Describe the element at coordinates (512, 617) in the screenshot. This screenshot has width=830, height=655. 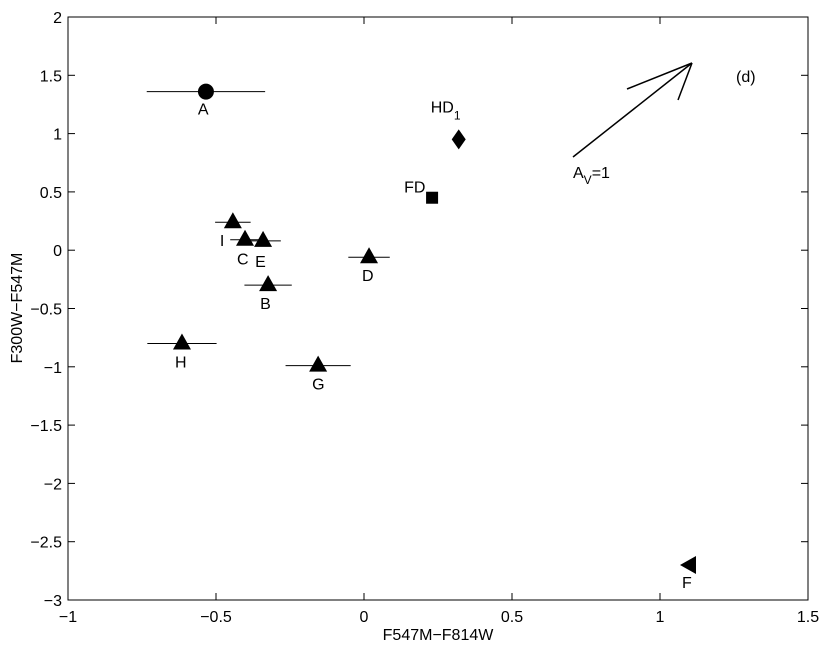
I see `x-tick-label: 0.5` at that location.